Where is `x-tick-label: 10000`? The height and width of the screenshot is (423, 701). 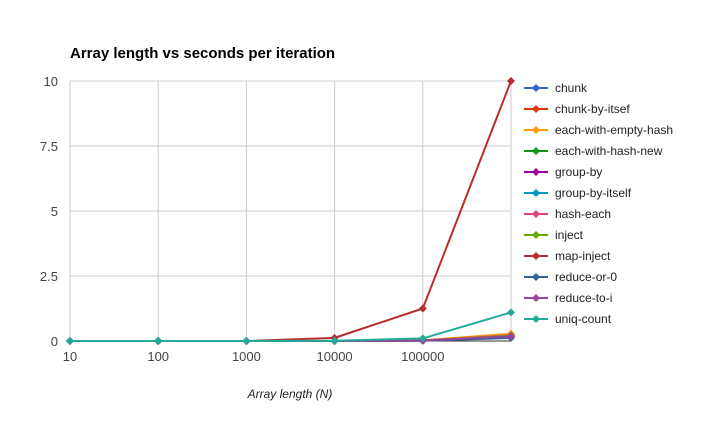
x-tick-label: 10000 is located at coordinates (335, 356).